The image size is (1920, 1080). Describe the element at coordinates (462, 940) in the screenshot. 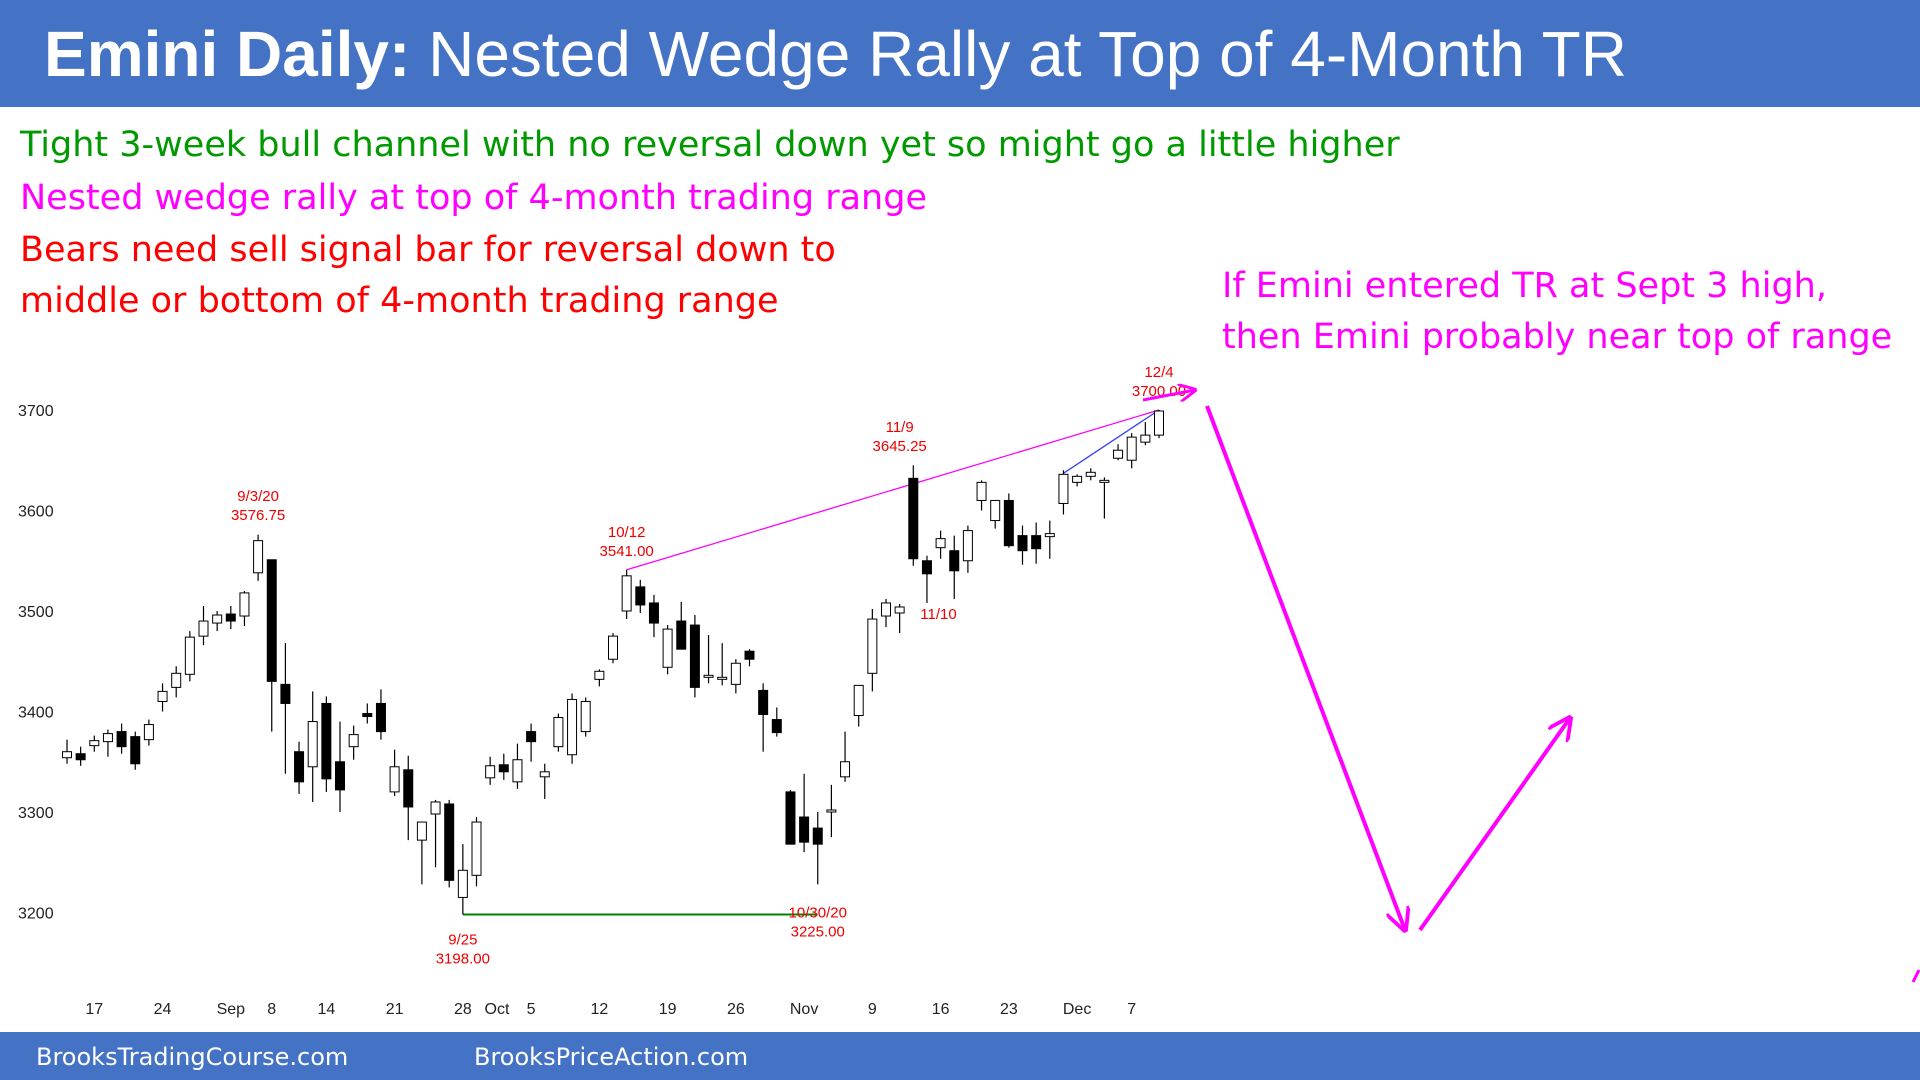

I see `price-annotation: 9/25` at that location.